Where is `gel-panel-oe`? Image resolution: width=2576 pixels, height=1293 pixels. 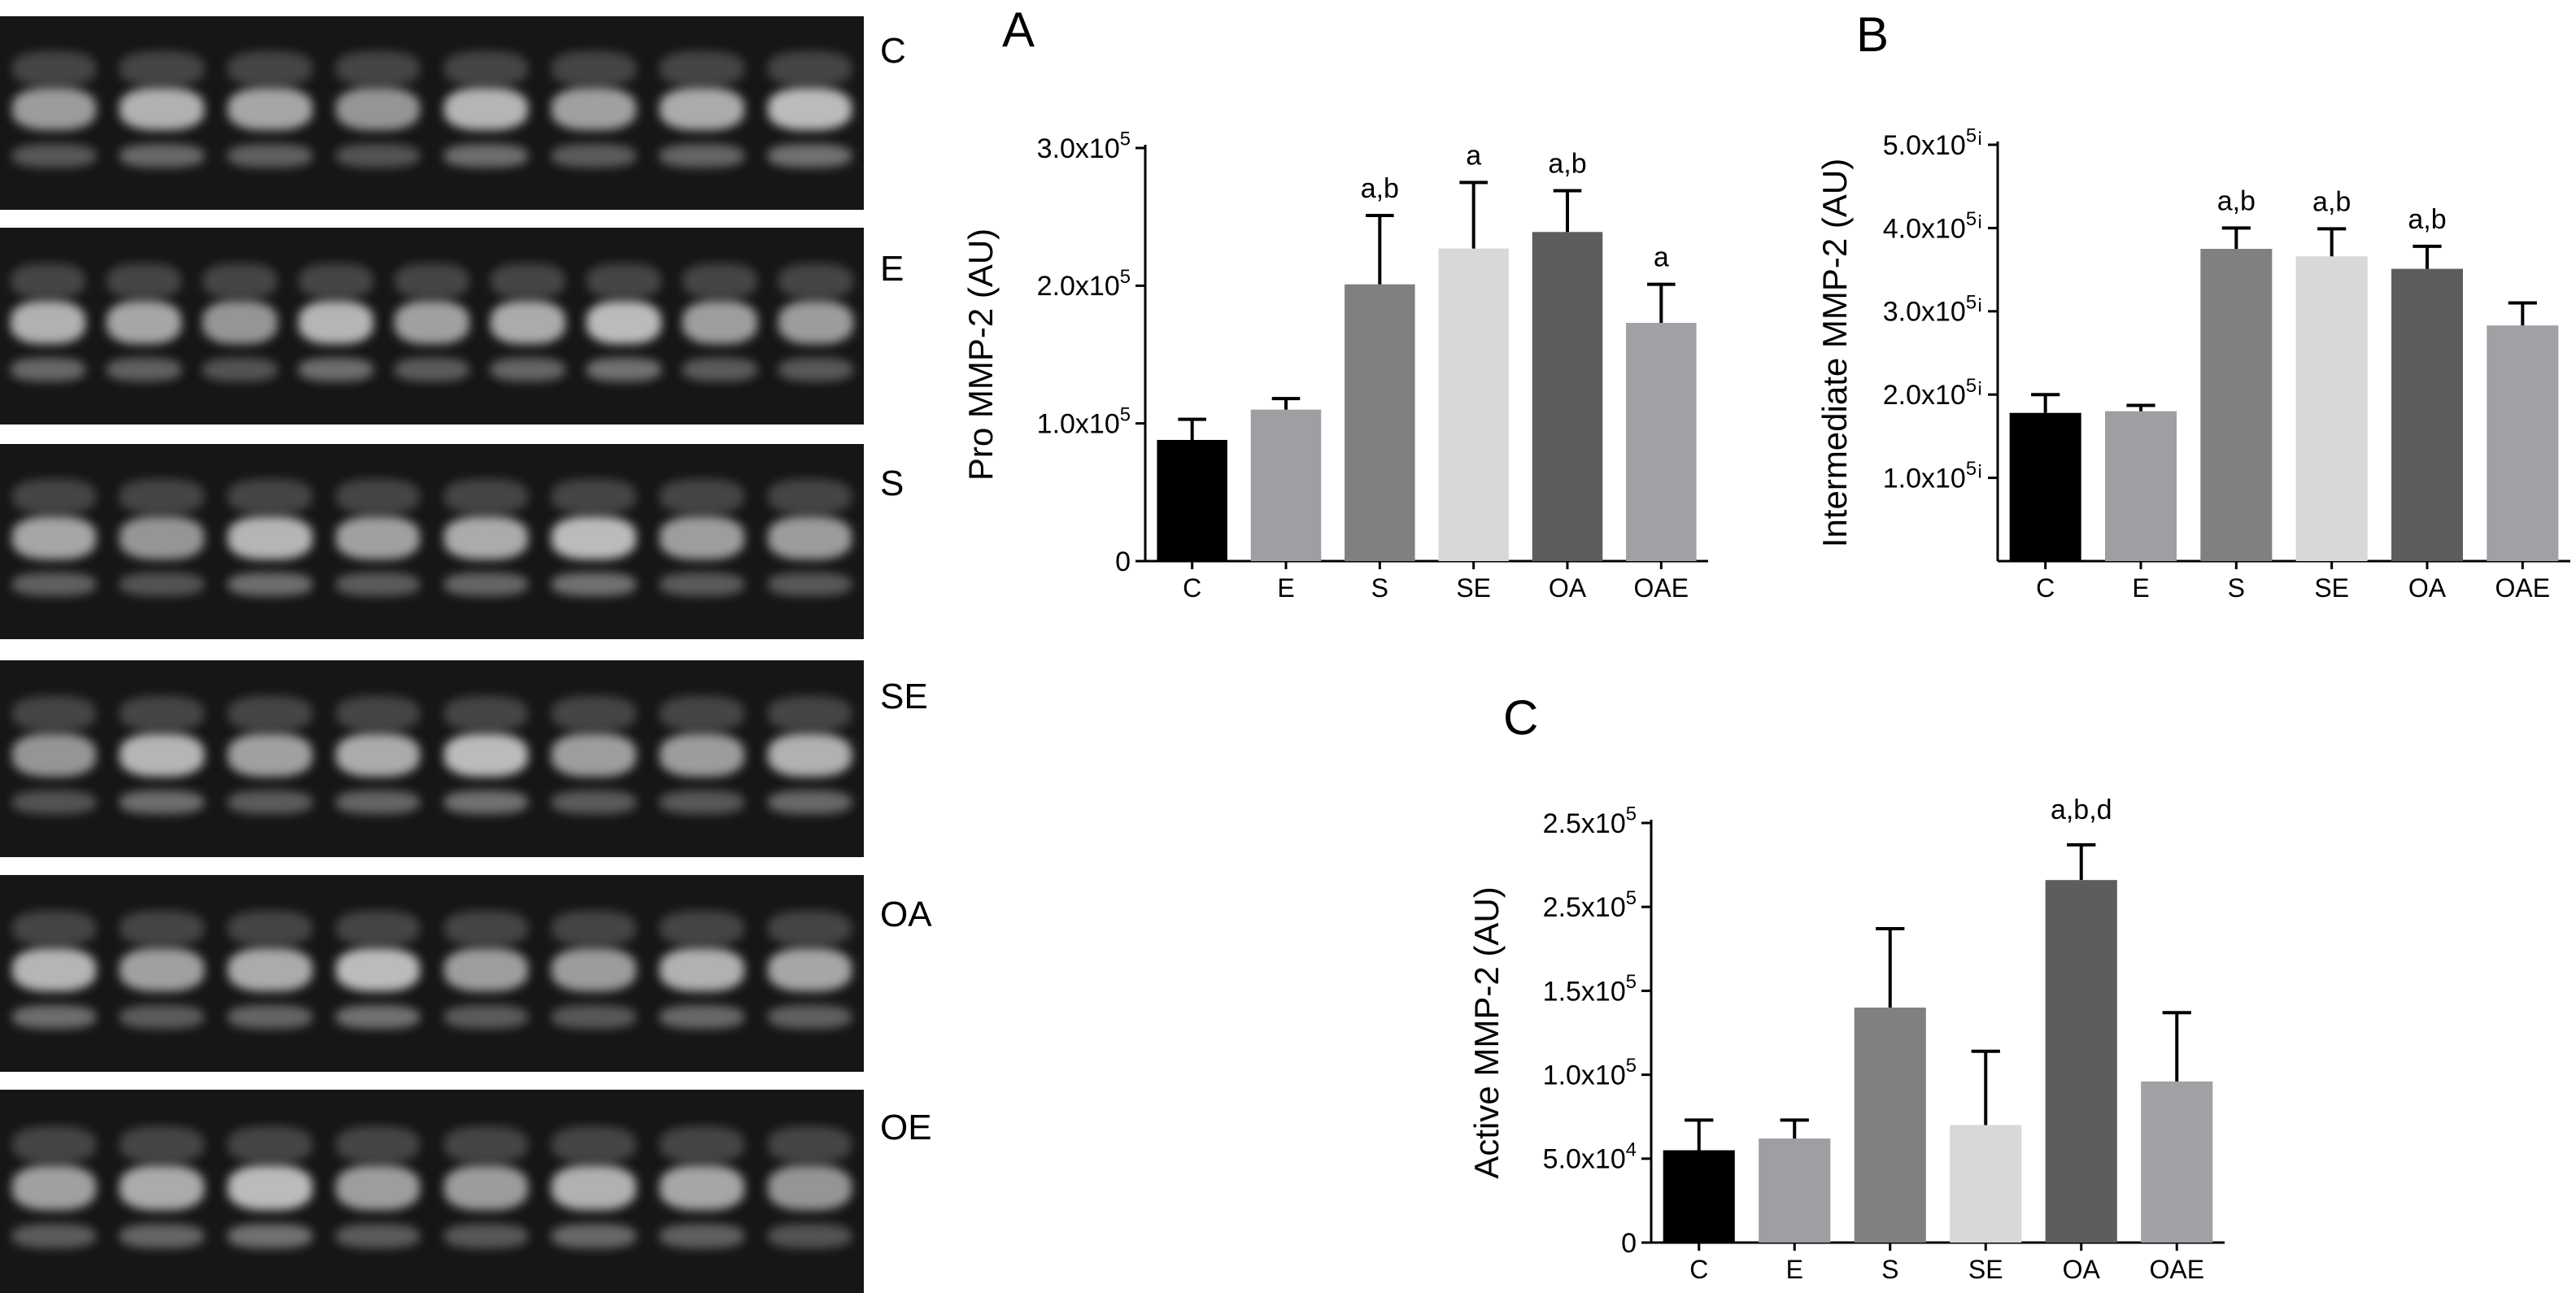 gel-panel-oe is located at coordinates (432, 1192).